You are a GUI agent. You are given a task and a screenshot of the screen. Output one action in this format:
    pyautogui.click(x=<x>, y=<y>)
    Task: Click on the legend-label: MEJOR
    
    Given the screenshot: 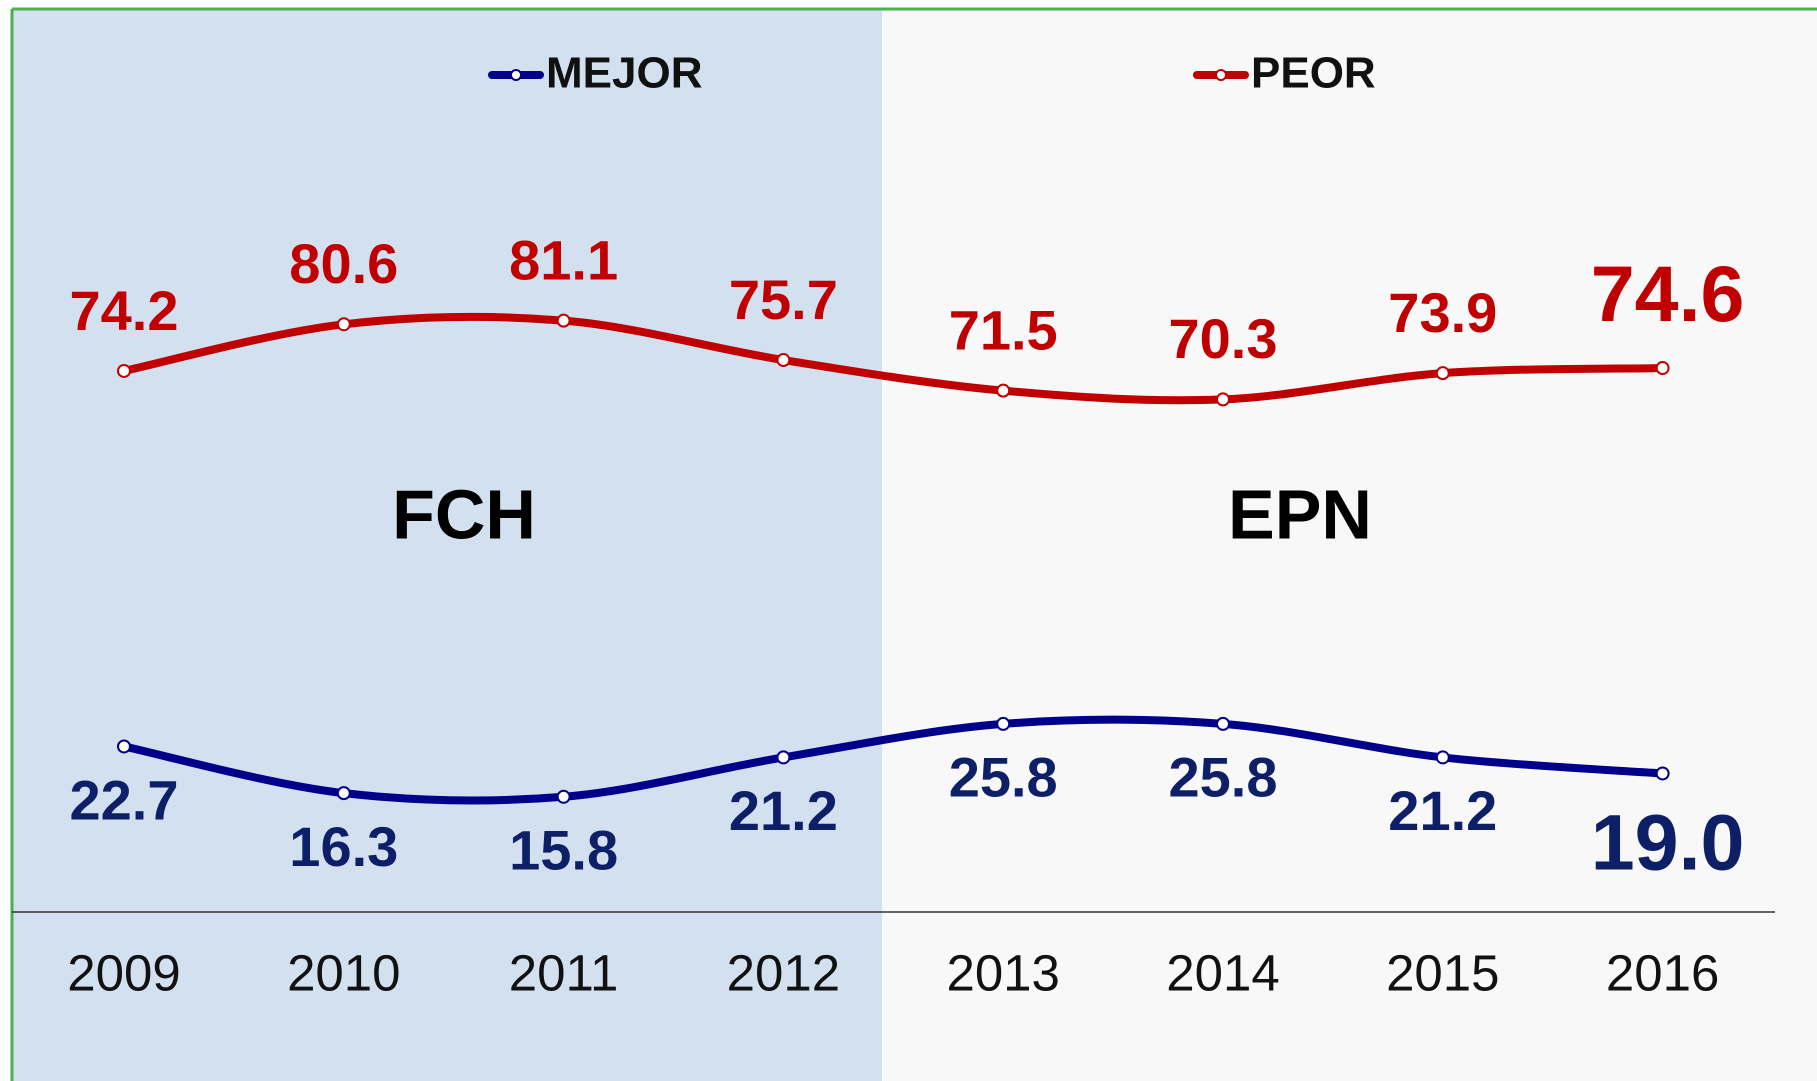 What is the action you would take?
    pyautogui.click(x=624, y=73)
    